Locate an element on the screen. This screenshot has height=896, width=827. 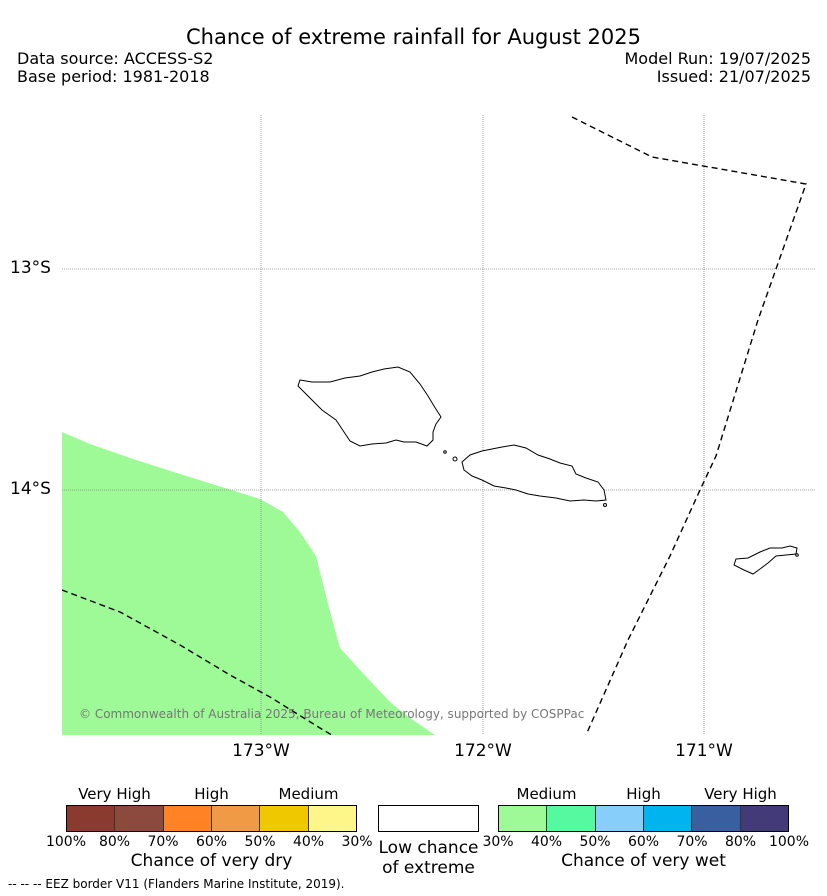
wet-tick-label: 80% is located at coordinates (740, 842).